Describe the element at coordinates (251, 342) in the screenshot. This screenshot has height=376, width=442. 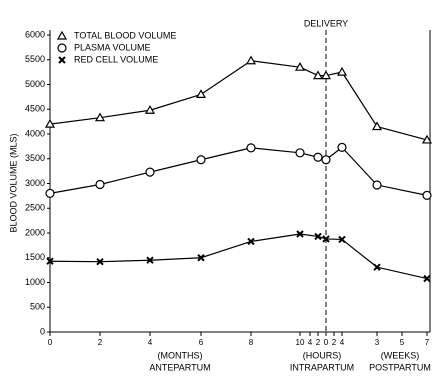
I see `x-tick-label: 8` at that location.